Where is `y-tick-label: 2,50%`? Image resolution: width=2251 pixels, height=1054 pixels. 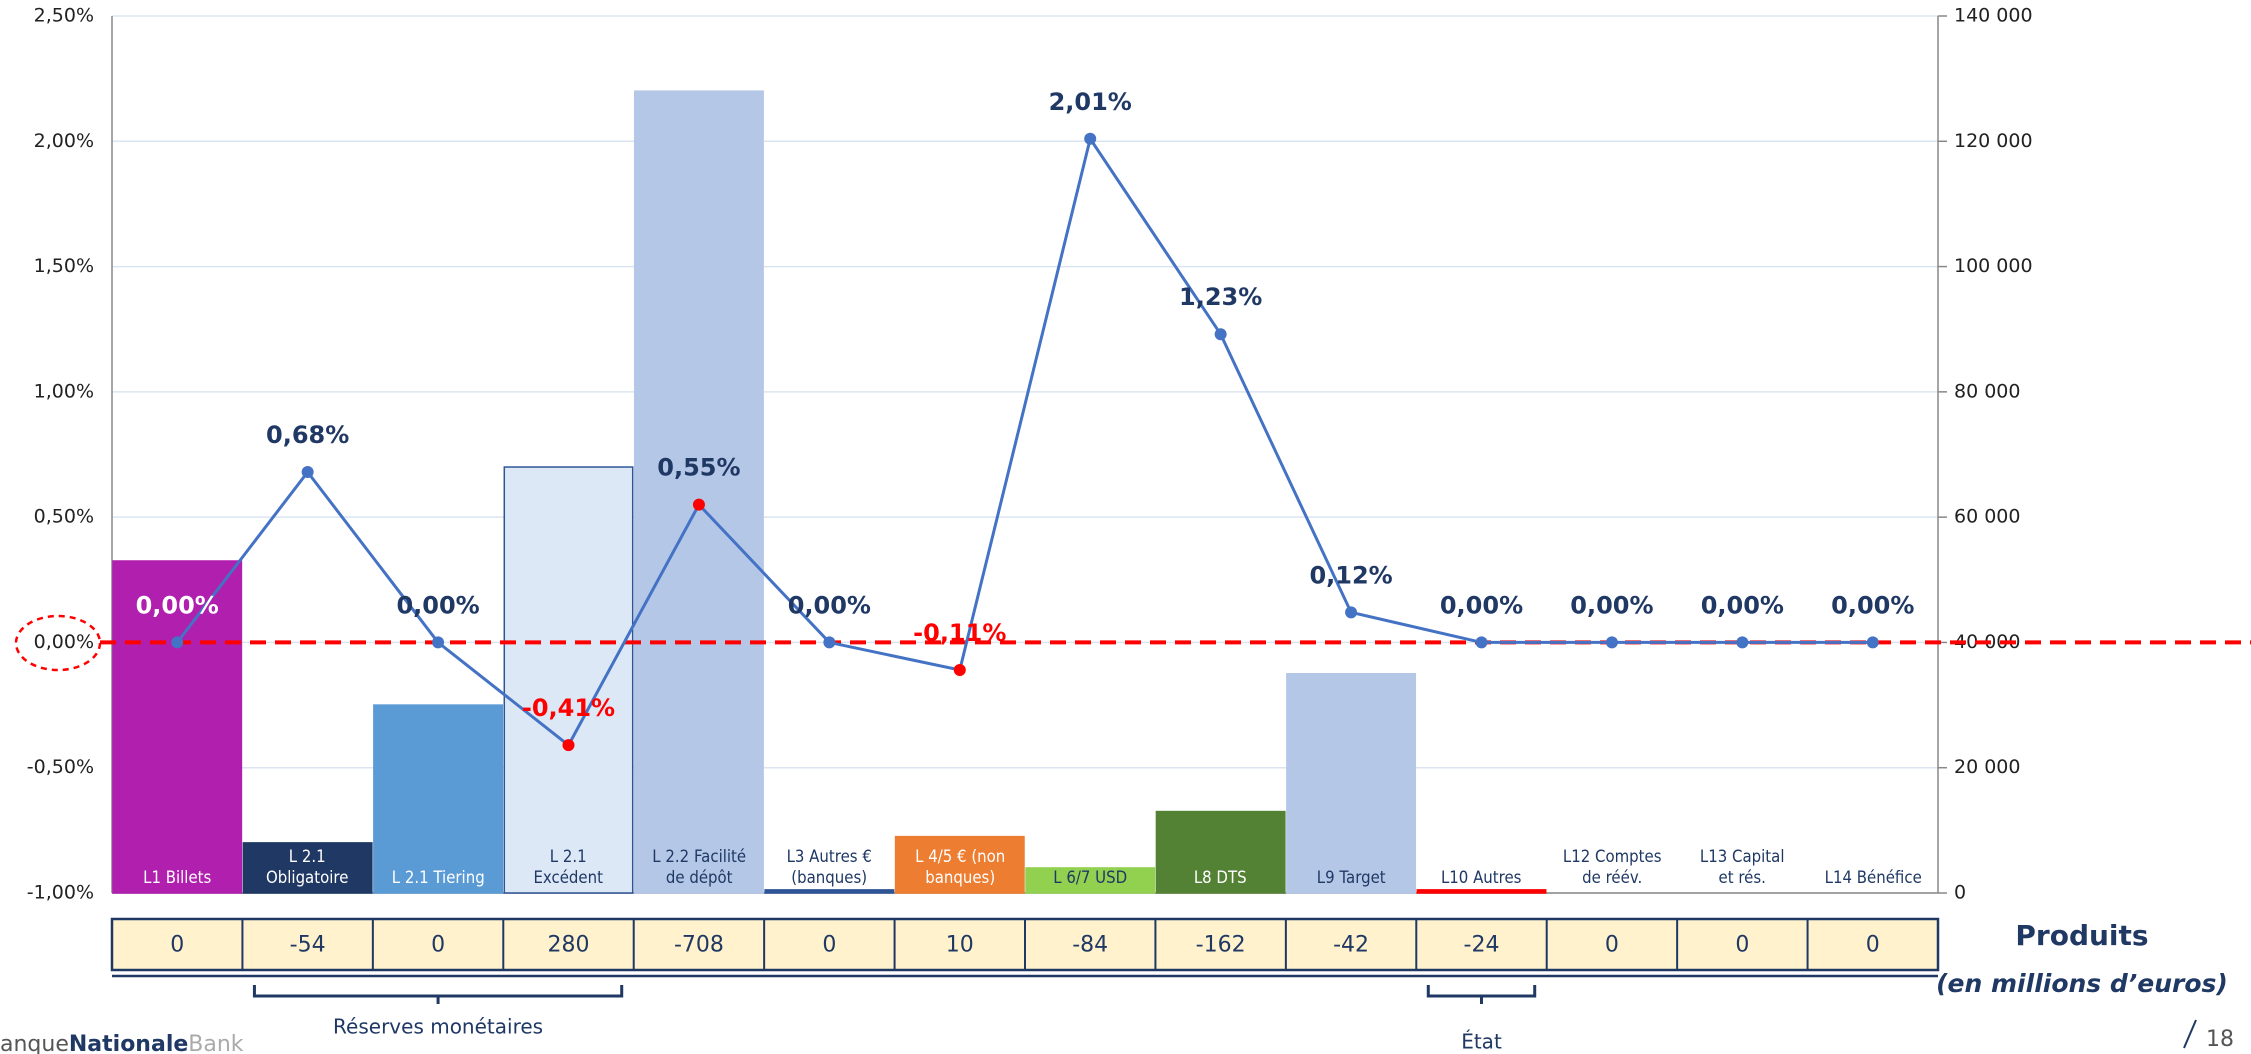 y-tick-label: 2,50% is located at coordinates (64, 16).